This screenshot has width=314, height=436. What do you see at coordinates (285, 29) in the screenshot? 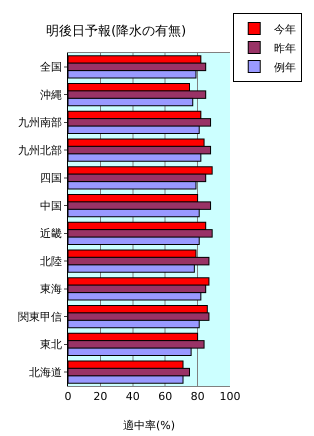
I see `legend-label: 今年` at bounding box center [285, 29].